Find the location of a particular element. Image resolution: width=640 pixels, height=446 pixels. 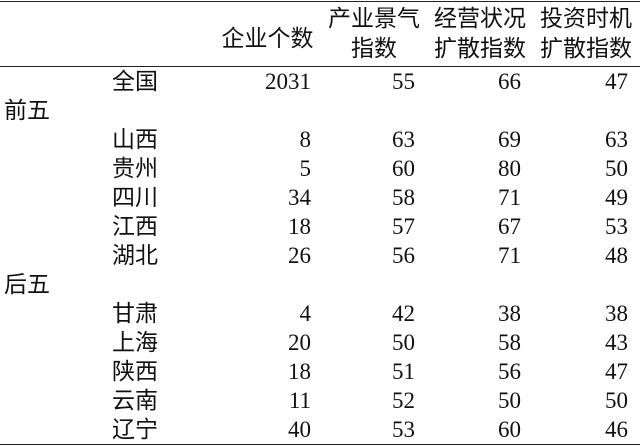

investment-index-cell: 43 is located at coordinates (616, 342).